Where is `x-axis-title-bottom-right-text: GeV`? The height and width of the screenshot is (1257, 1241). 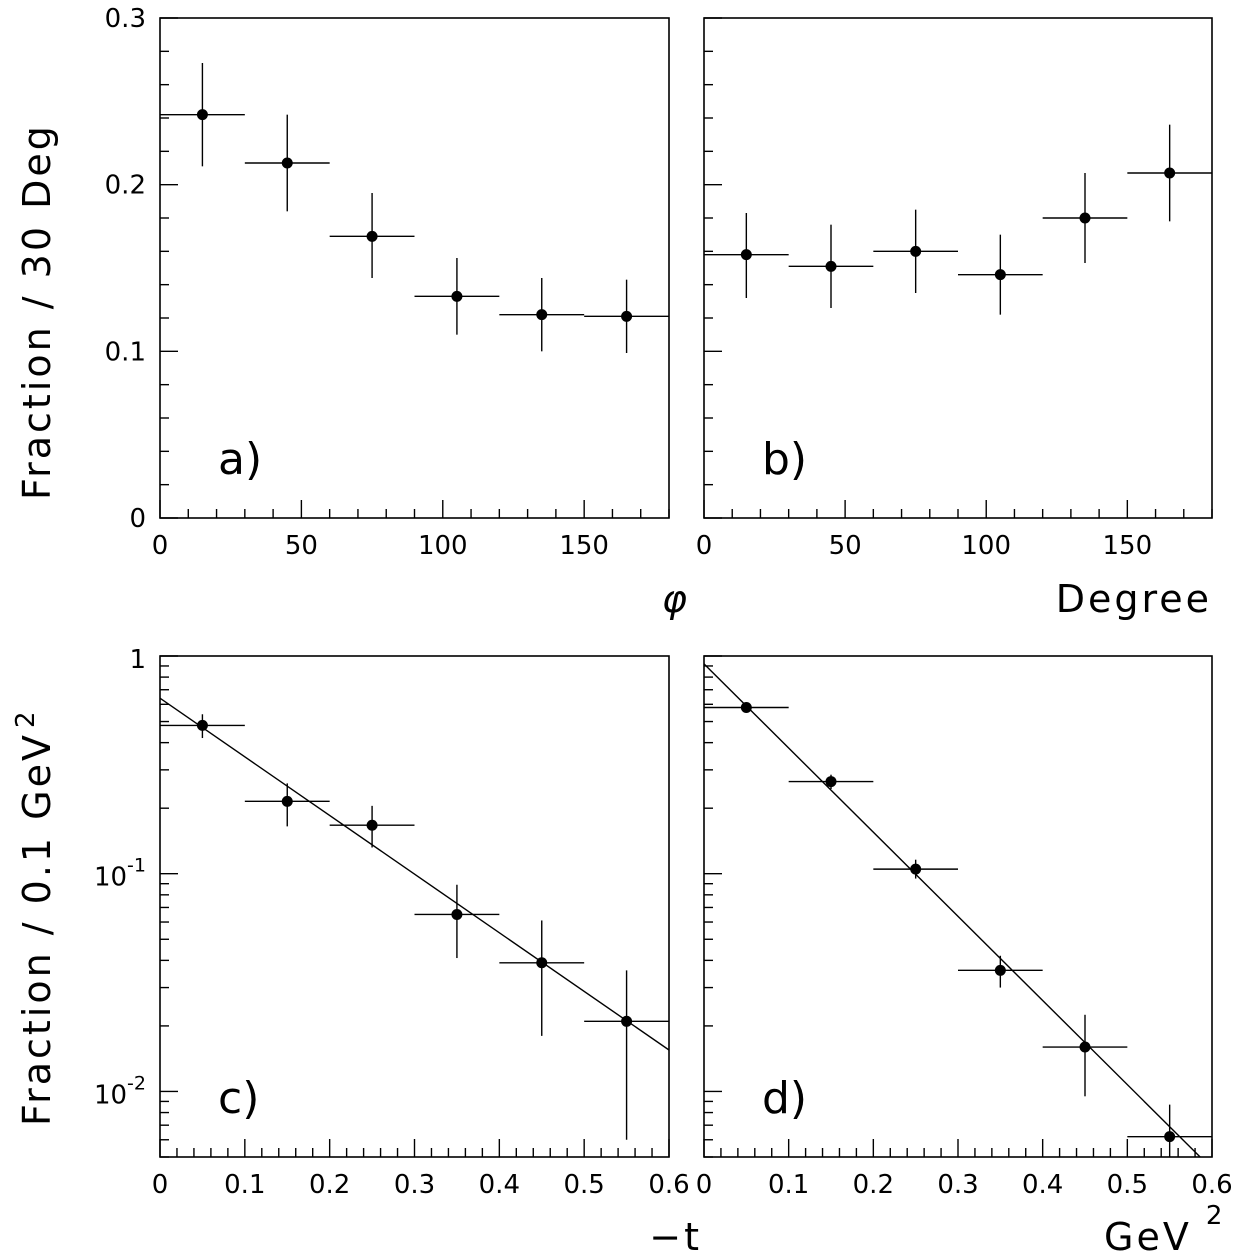
x-axis-title-bottom-right-text: GeV is located at coordinates (1148, 1236).